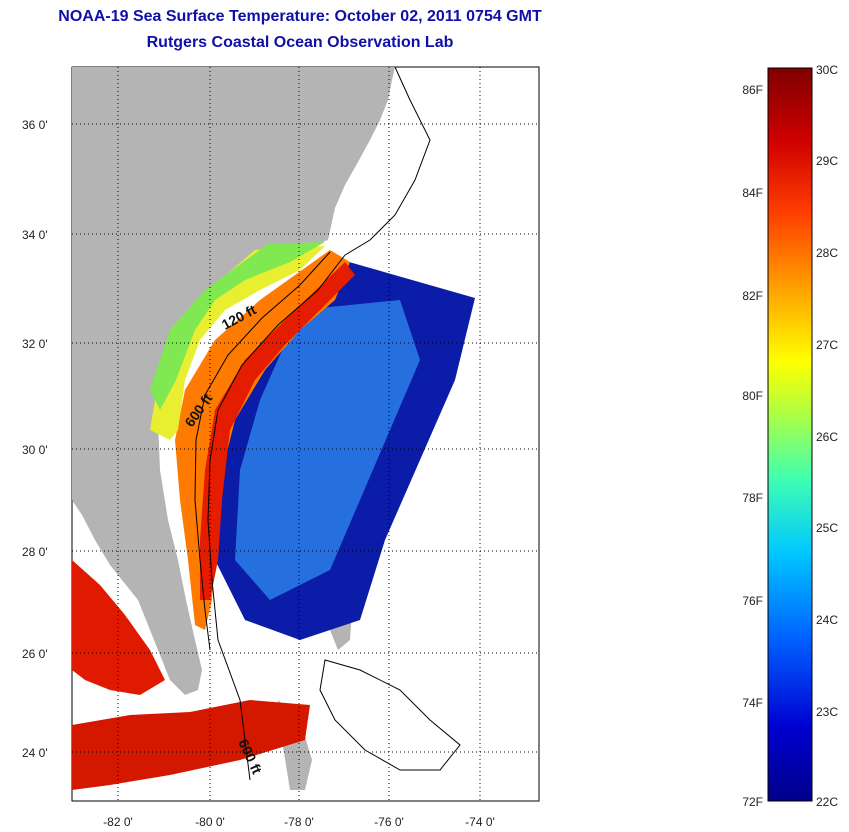 The width and height of the screenshot is (849, 832). What do you see at coordinates (480, 822) in the screenshot?
I see `lon-label: -74 0'` at bounding box center [480, 822].